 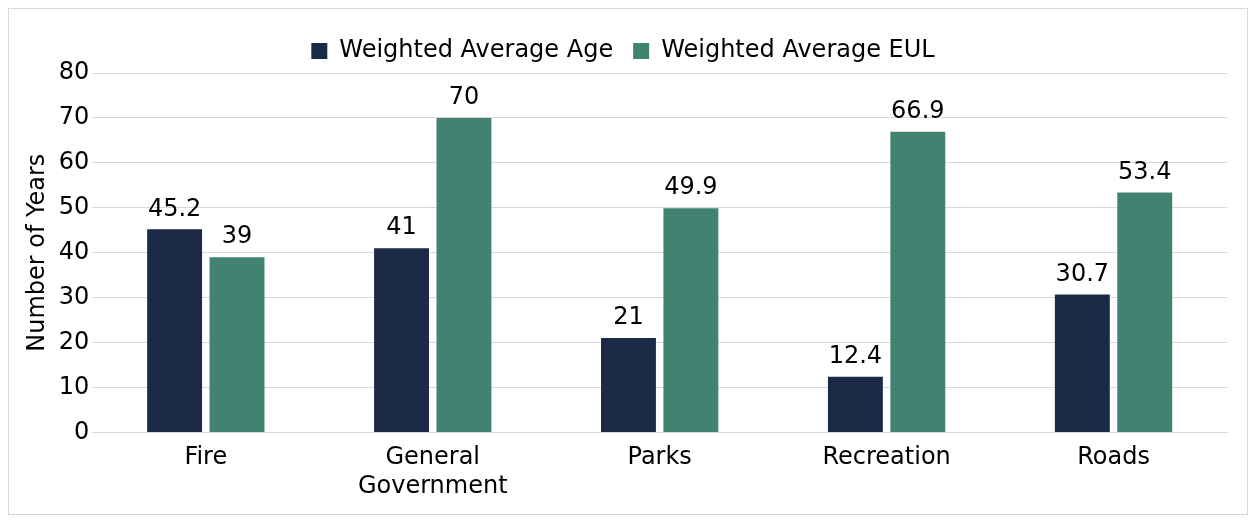 I want to click on x-tick-label: Roads, so click(x=1113, y=456).